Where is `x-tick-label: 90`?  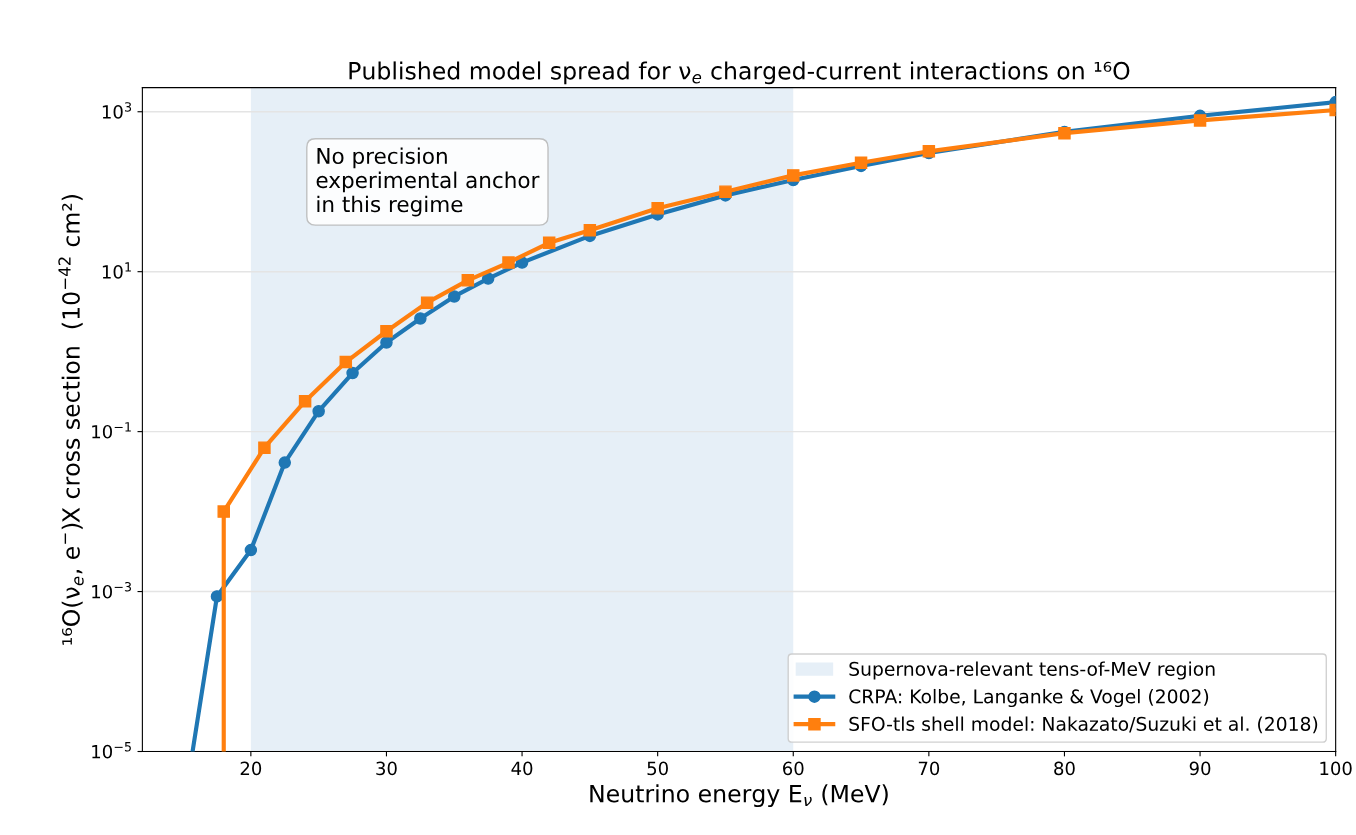
x-tick-label: 90 is located at coordinates (1200, 768).